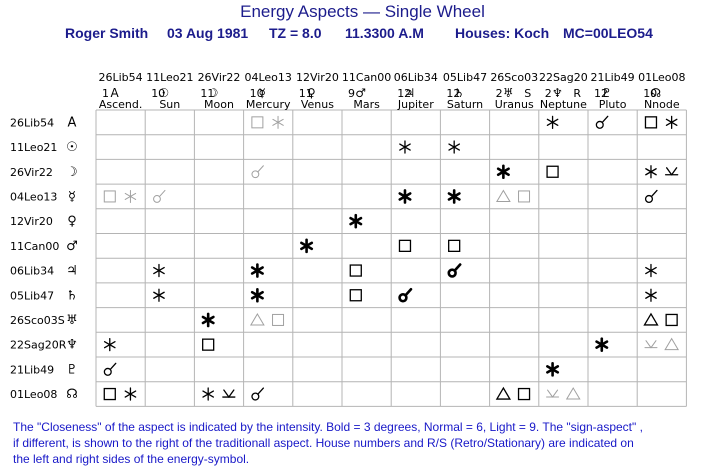  Describe the element at coordinates (366, 77) in the screenshot. I see `column-position: 11Can00` at that location.